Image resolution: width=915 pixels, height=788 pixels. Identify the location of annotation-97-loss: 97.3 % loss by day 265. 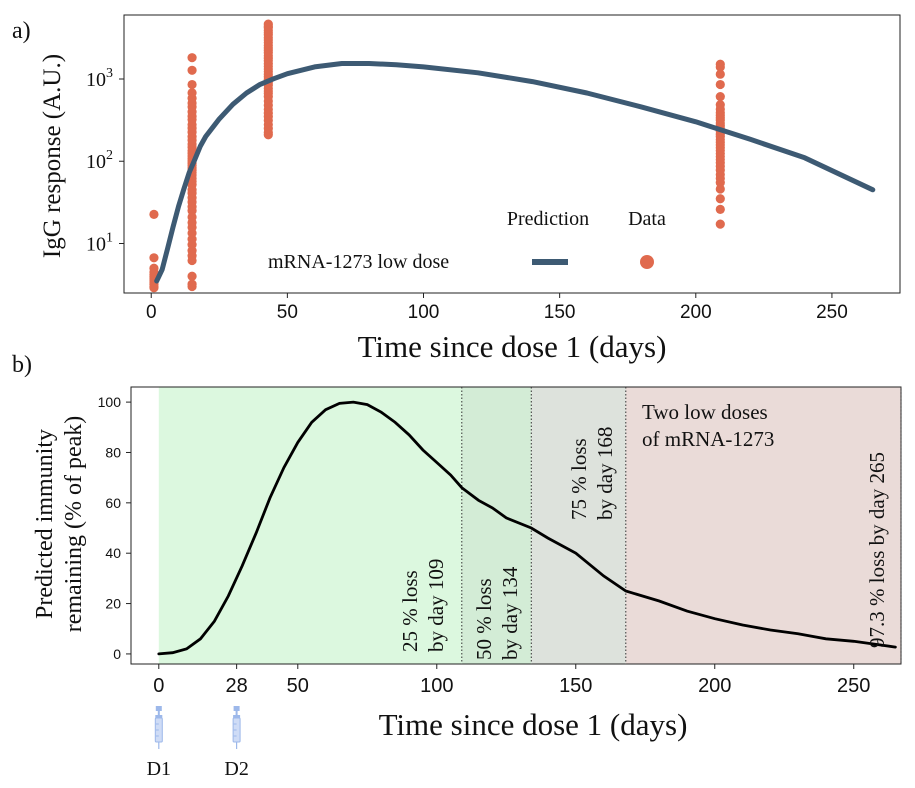
(877, 550).